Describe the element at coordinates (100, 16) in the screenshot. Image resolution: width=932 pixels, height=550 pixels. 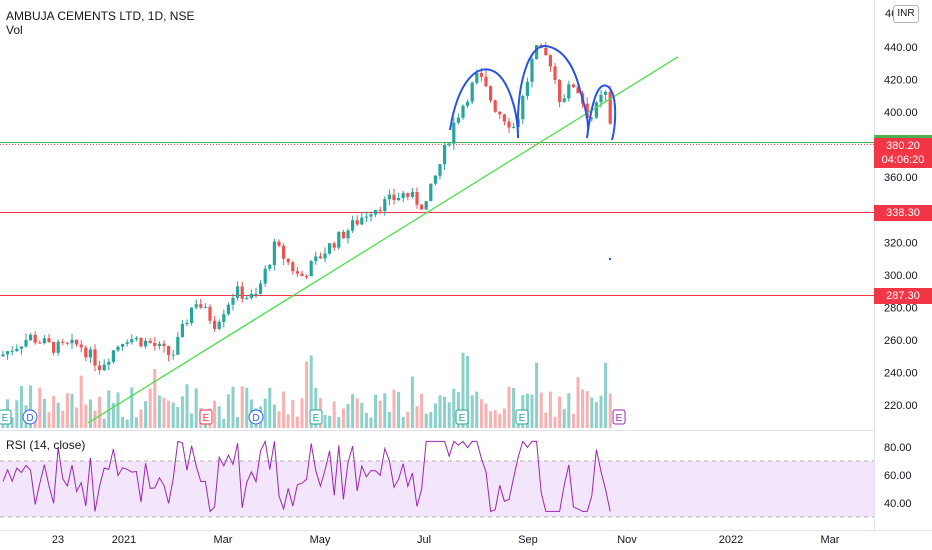
I see `symbol-title: AMBUJA CEMENTS LTD, 1D, NSE` at that location.